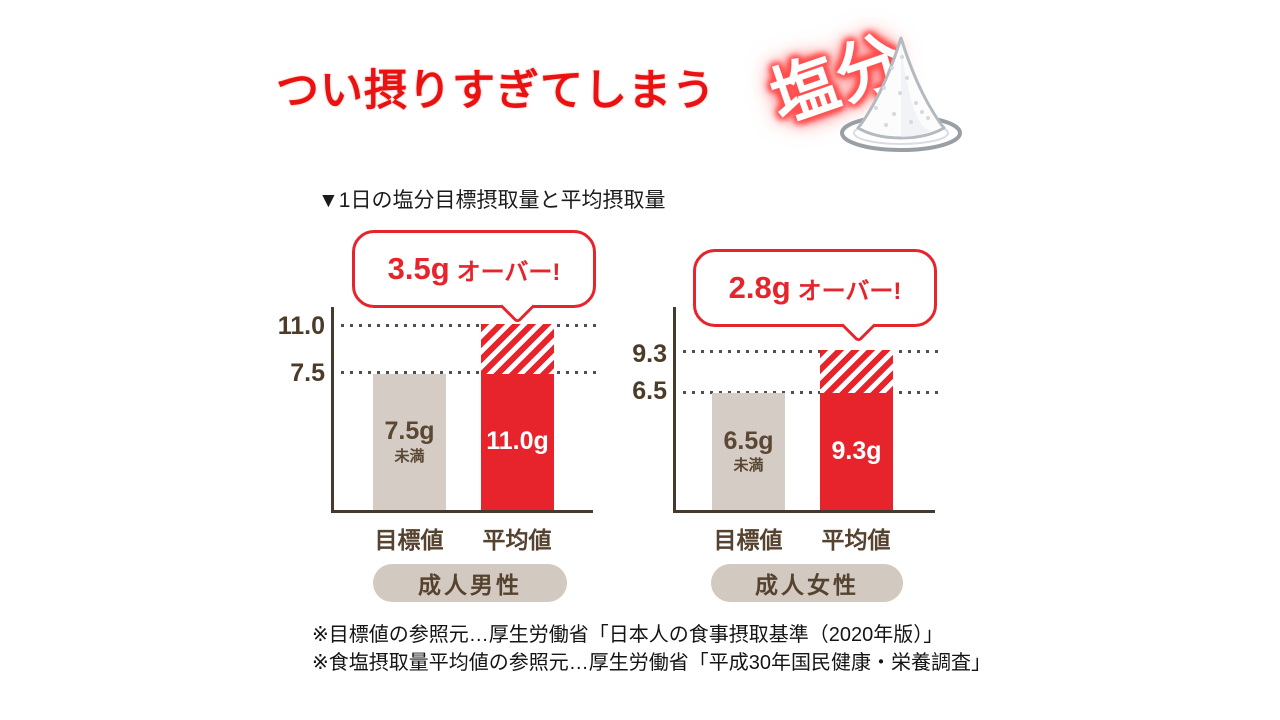 The width and height of the screenshot is (1280, 720). I want to click on target-bar: 6.5g 未満, so click(748, 451).